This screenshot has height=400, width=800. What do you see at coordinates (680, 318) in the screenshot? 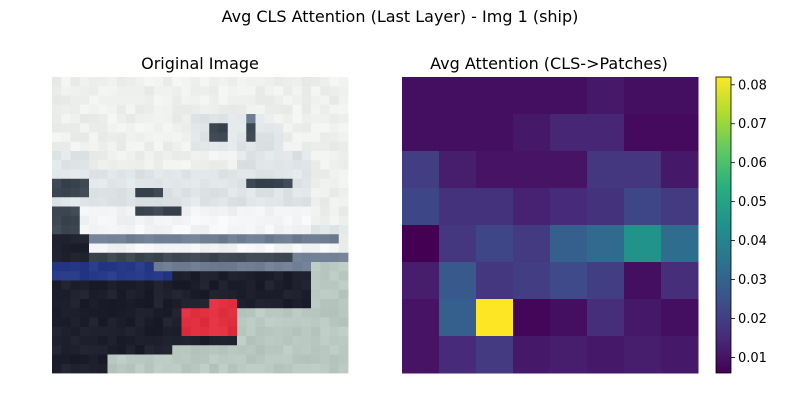
I see `heatmap-cell-r6-c7` at bounding box center [680, 318].